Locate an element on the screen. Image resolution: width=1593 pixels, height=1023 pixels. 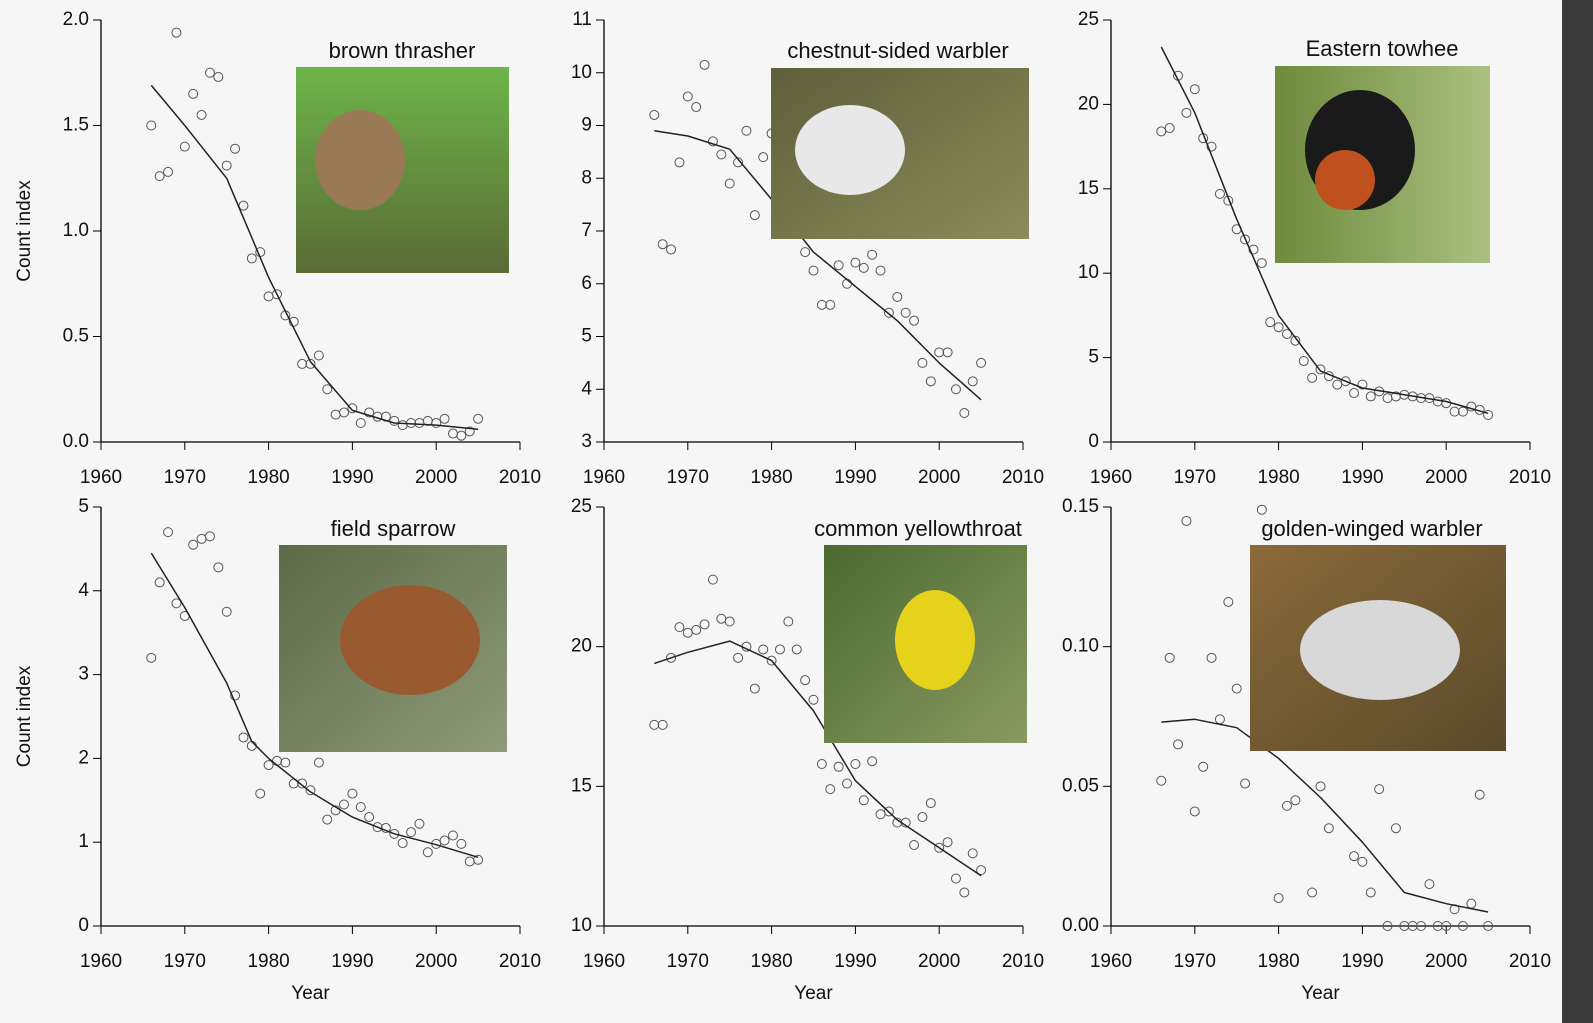
y-tick-label: 1.0 is located at coordinates (76, 230).